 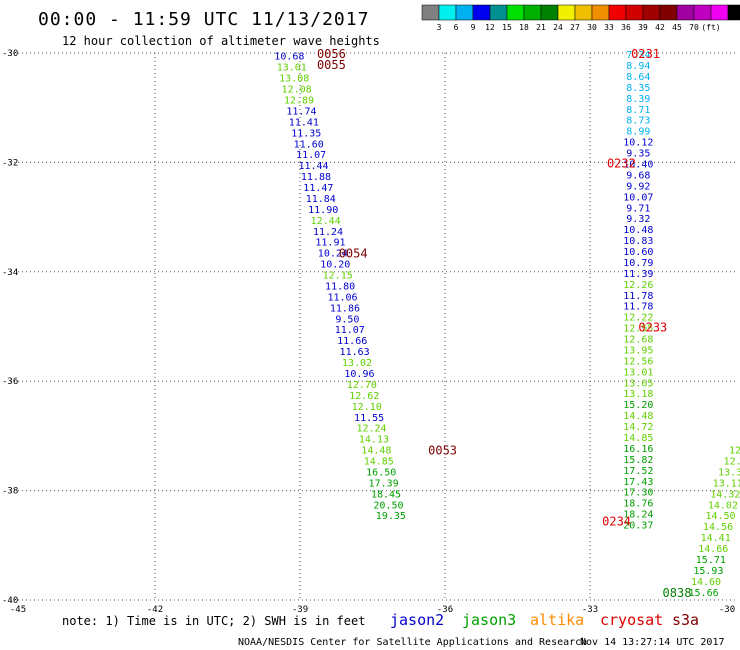 I want to click on pass-time-label: 0056, so click(x=331, y=54).